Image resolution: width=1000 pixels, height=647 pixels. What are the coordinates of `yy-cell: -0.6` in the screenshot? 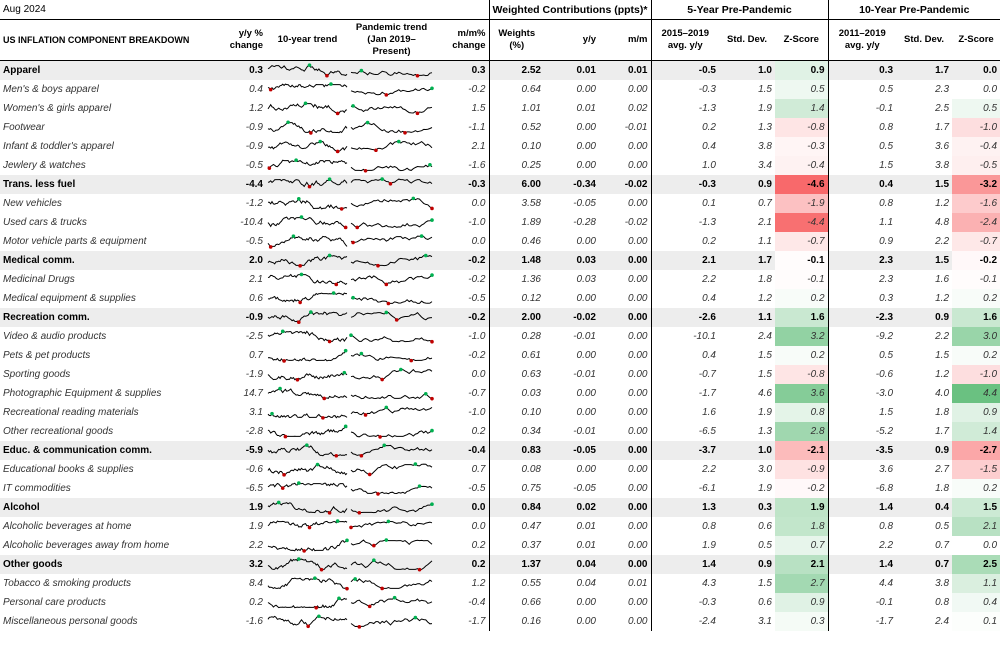 It's located at (254, 469).